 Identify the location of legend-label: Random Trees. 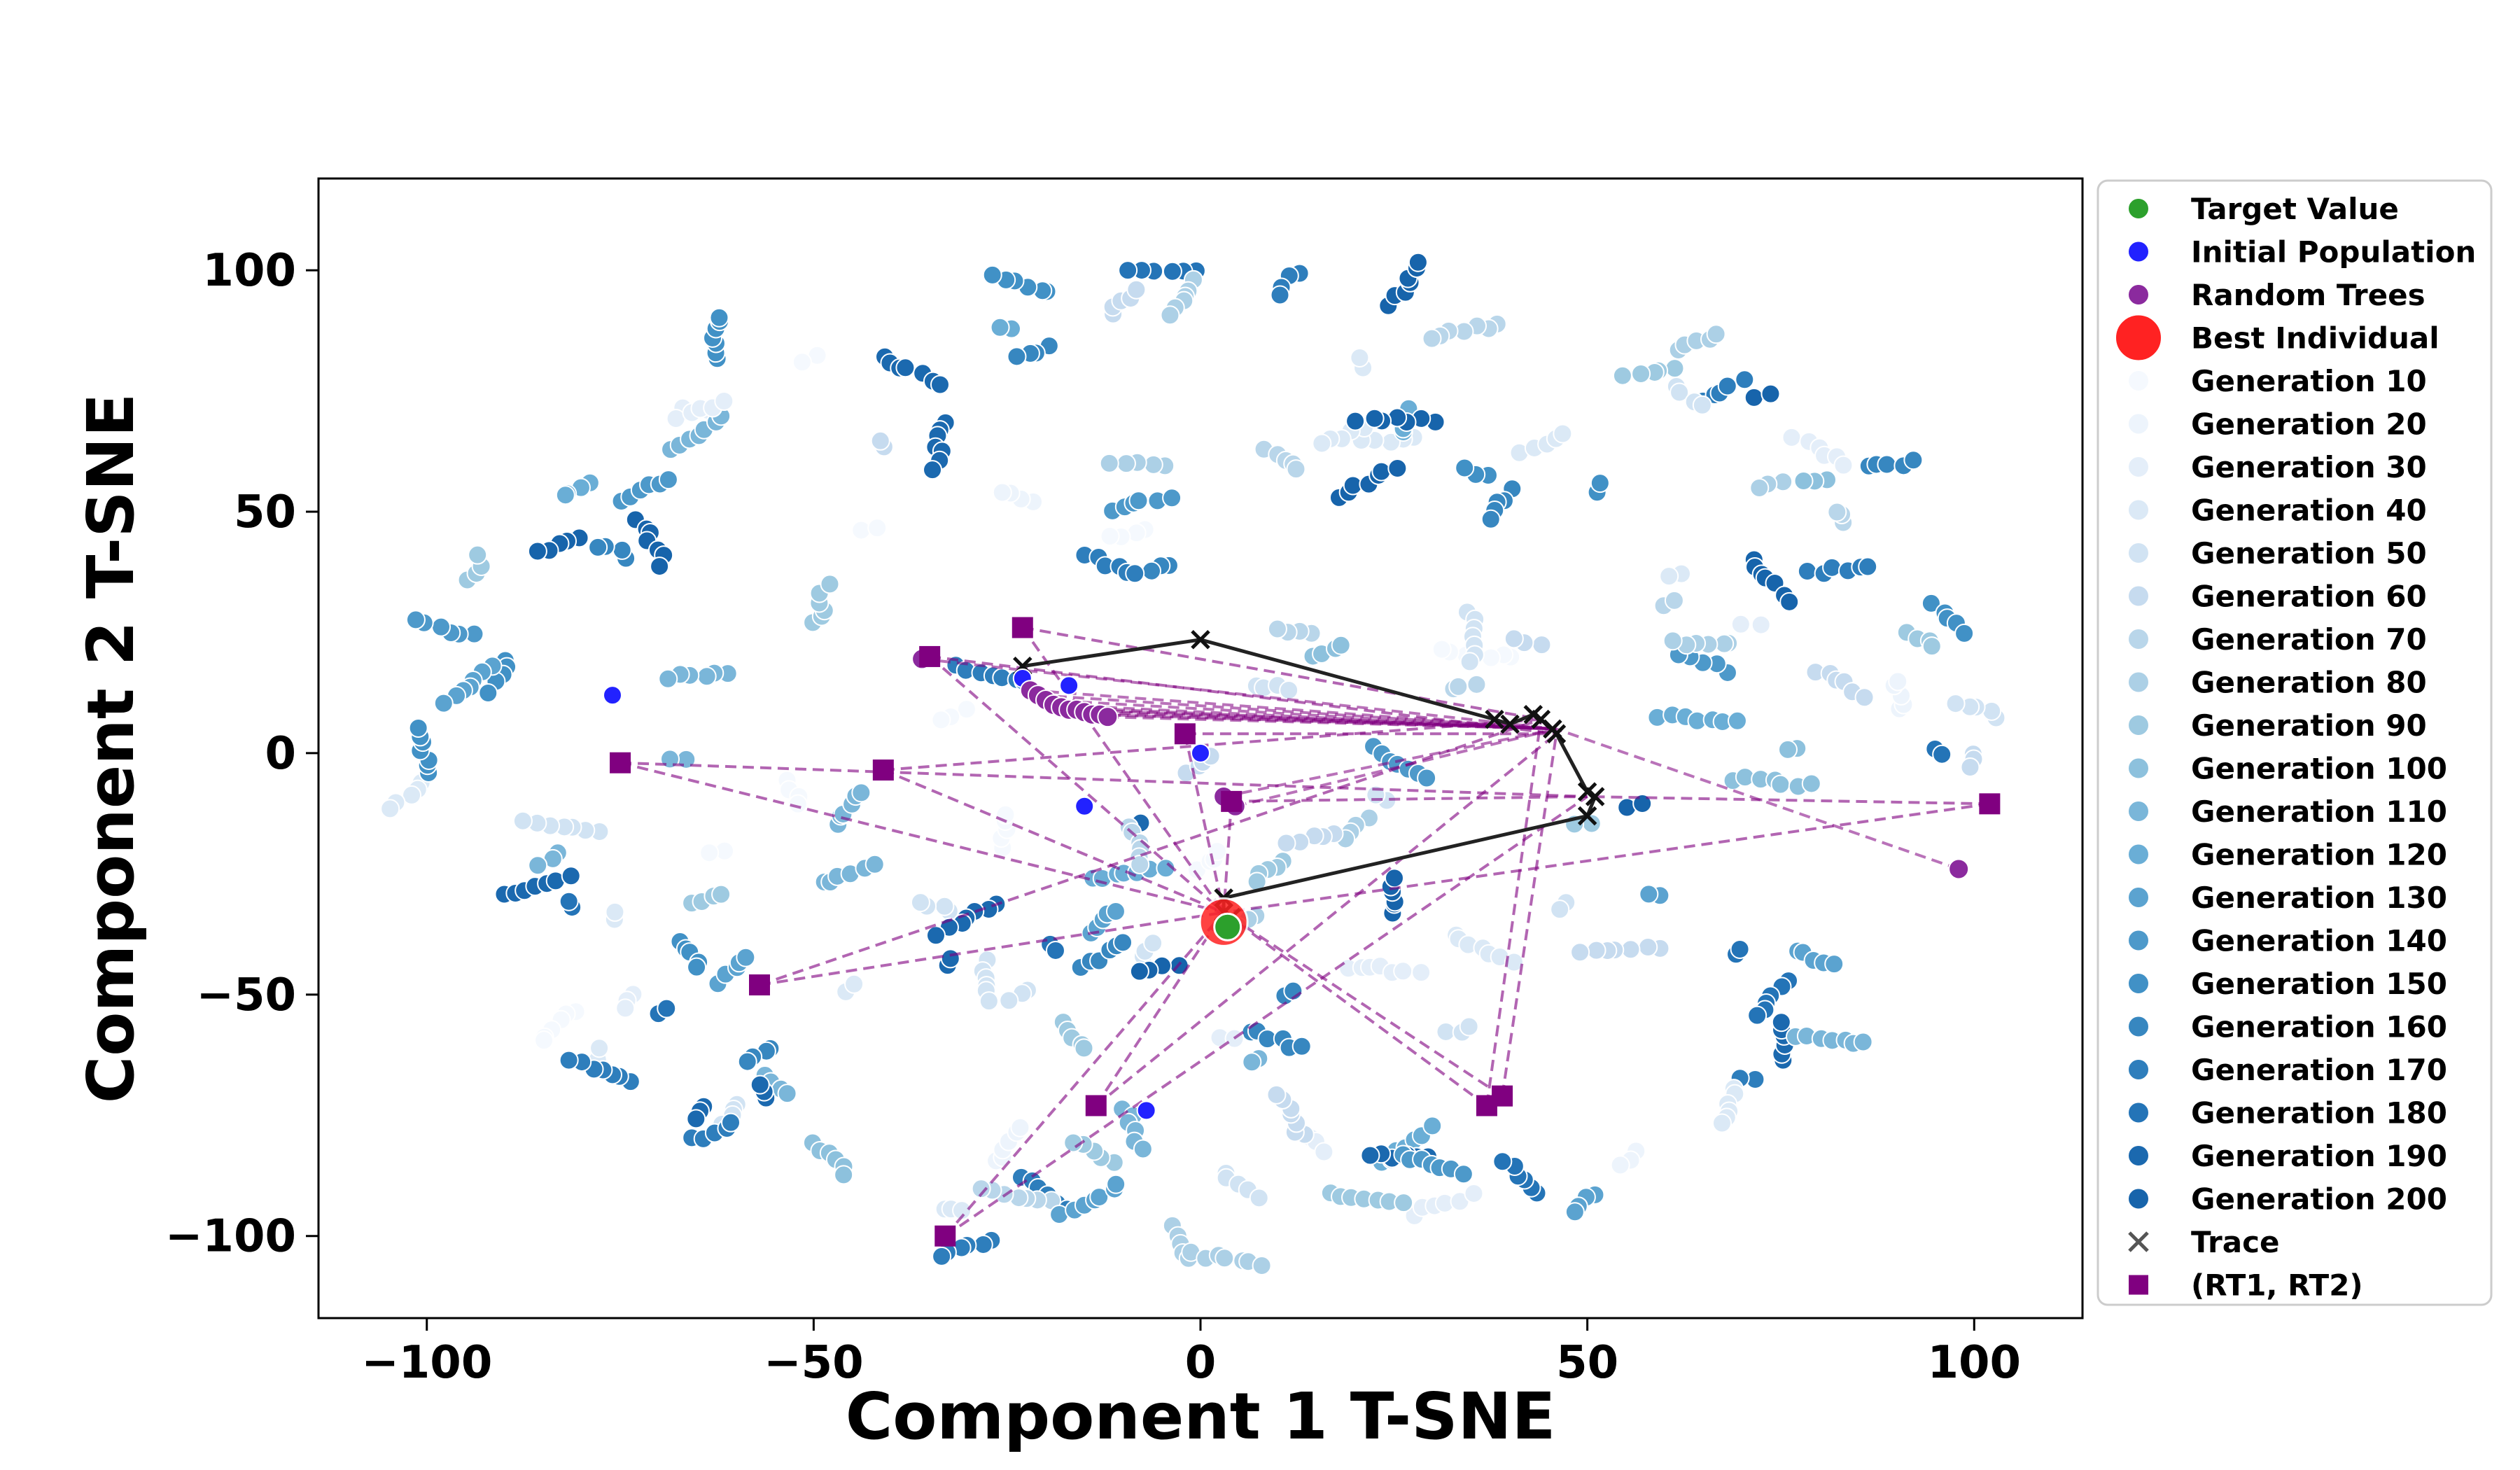
(2308, 295).